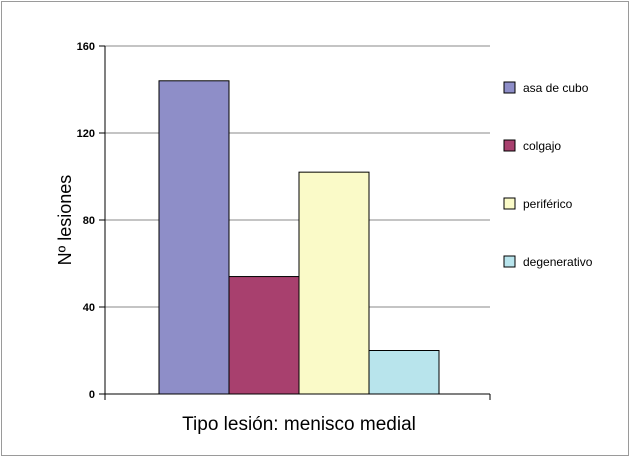  I want to click on y-axis-label: Nº lesiones, so click(65, 220).